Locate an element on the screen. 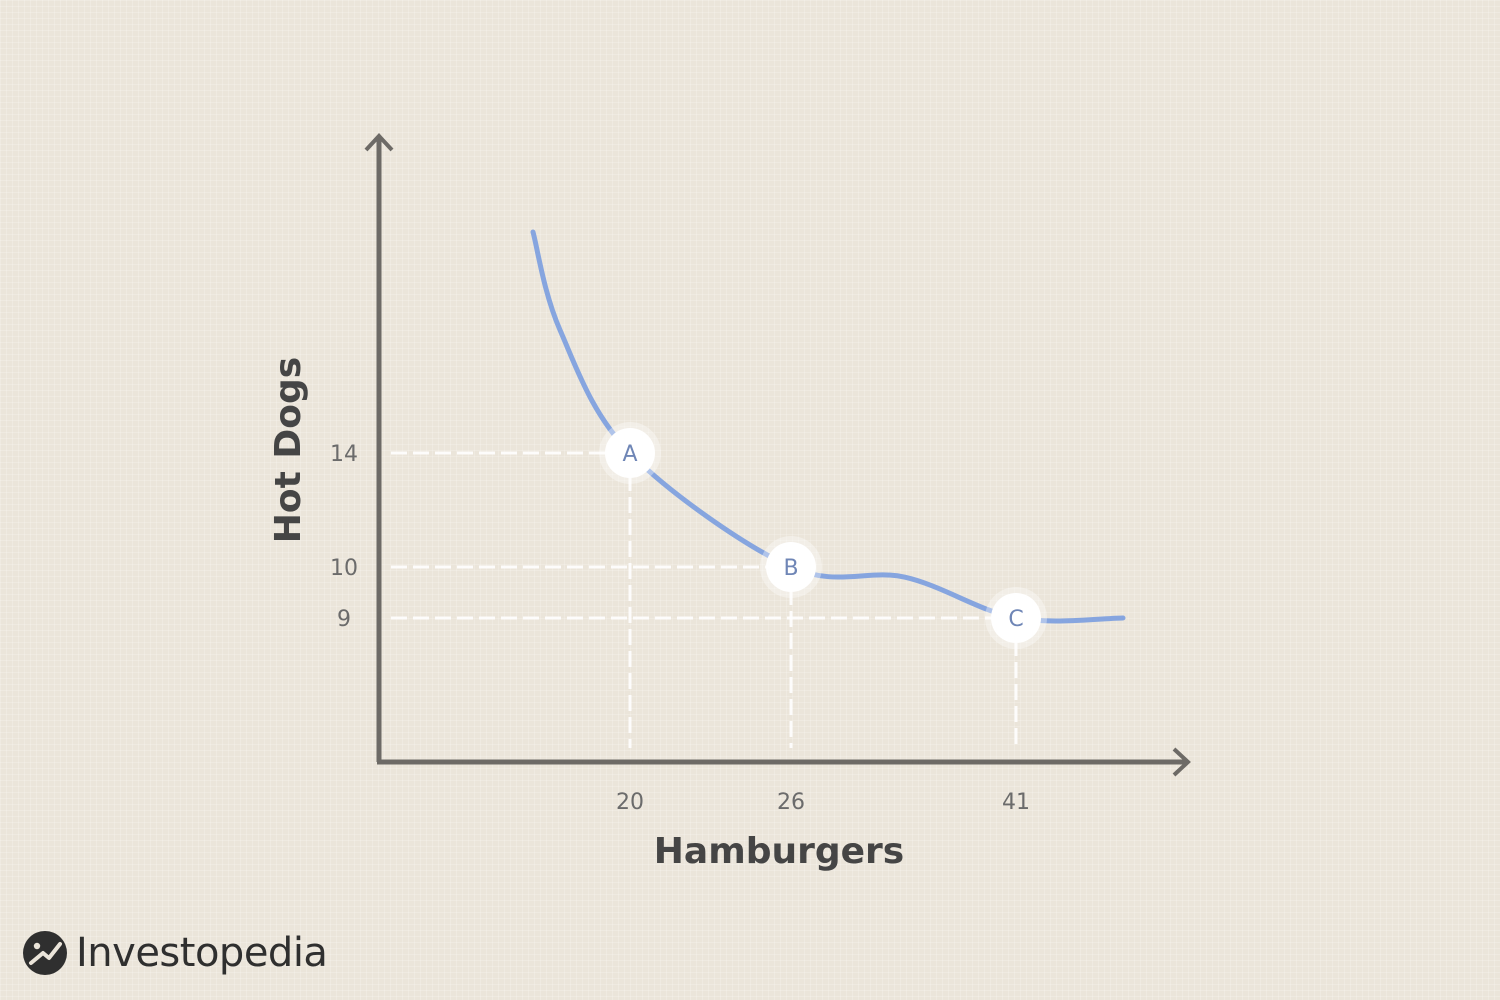  point-marker-a is located at coordinates (630, 453).